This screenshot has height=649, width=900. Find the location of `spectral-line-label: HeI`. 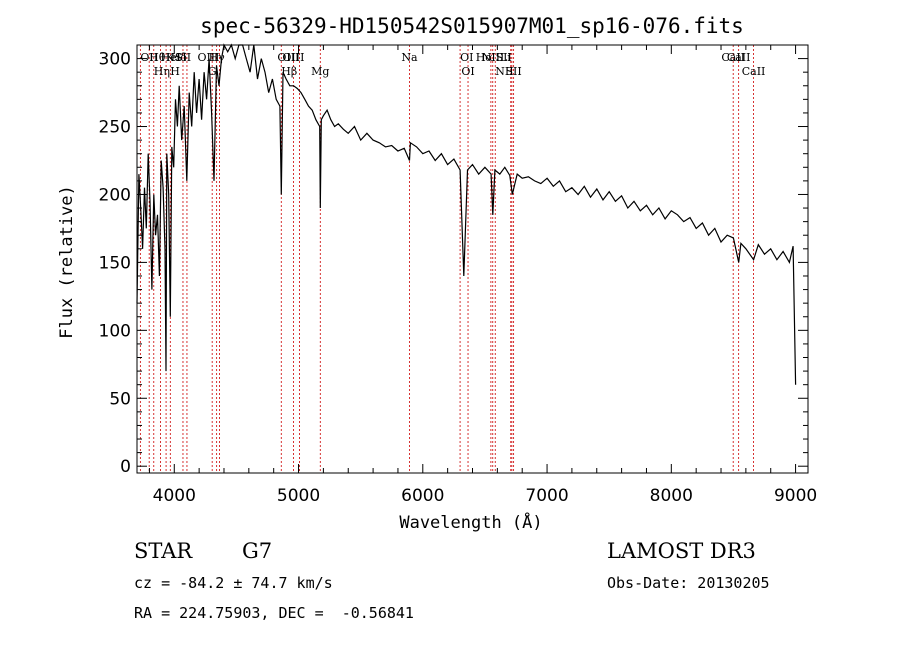

spectral-line-label: HeI is located at coordinates (170, 57).